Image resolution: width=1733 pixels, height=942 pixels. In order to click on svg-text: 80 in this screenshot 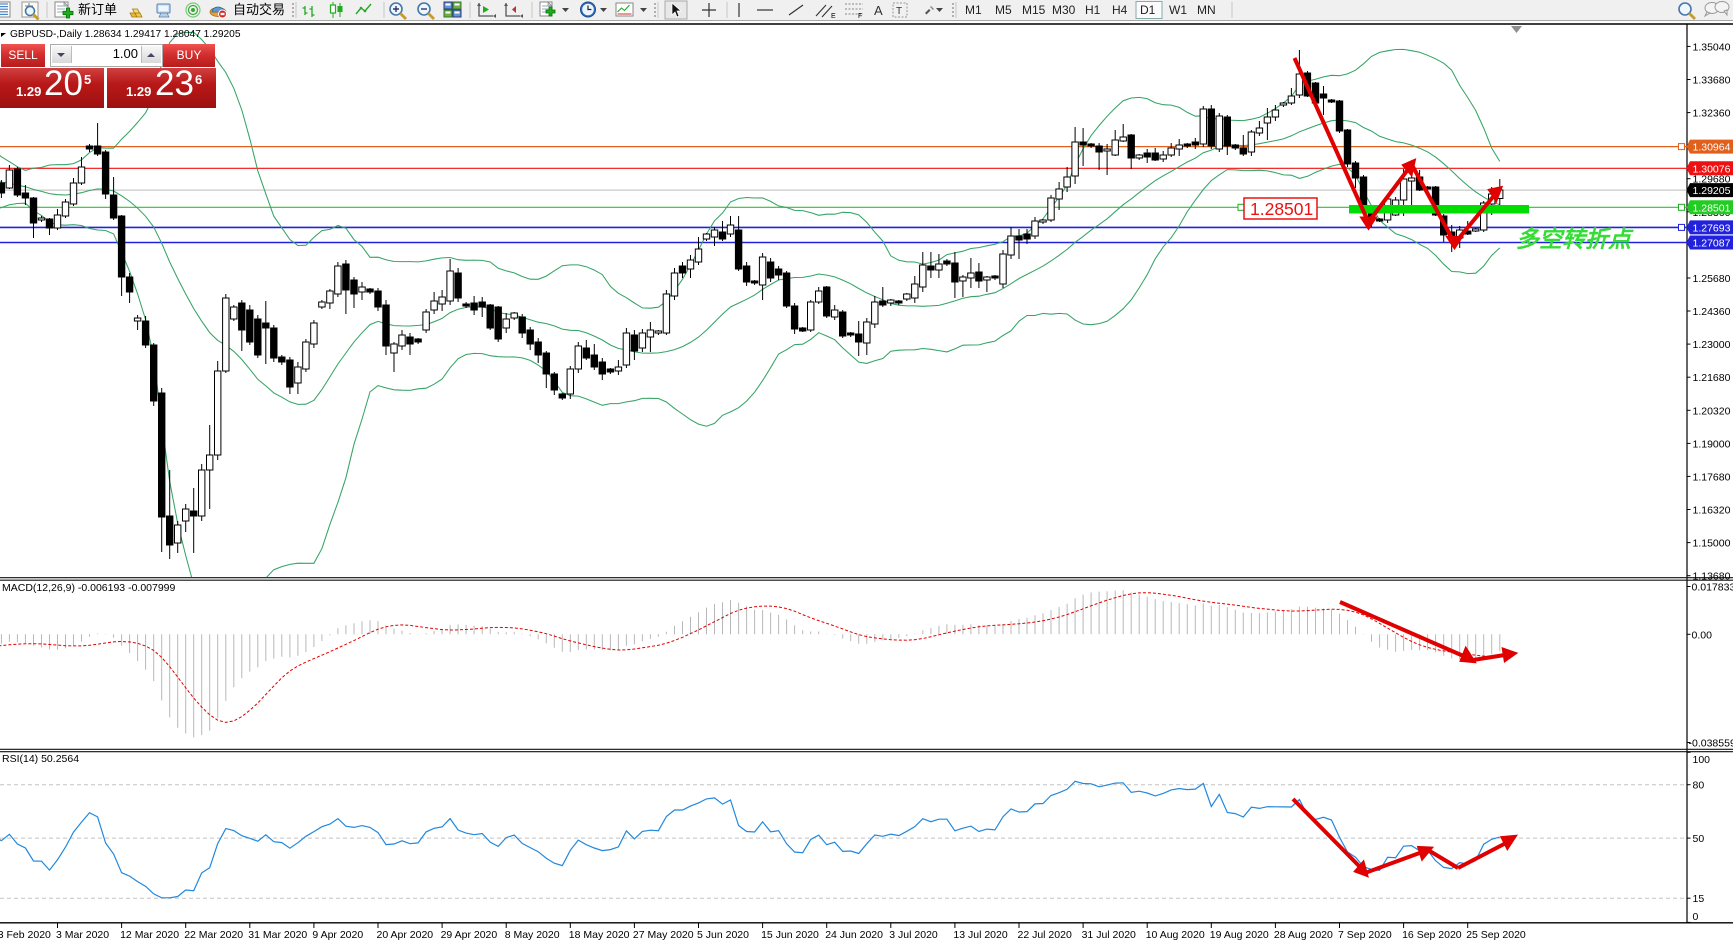, I will do `click(1699, 786)`.